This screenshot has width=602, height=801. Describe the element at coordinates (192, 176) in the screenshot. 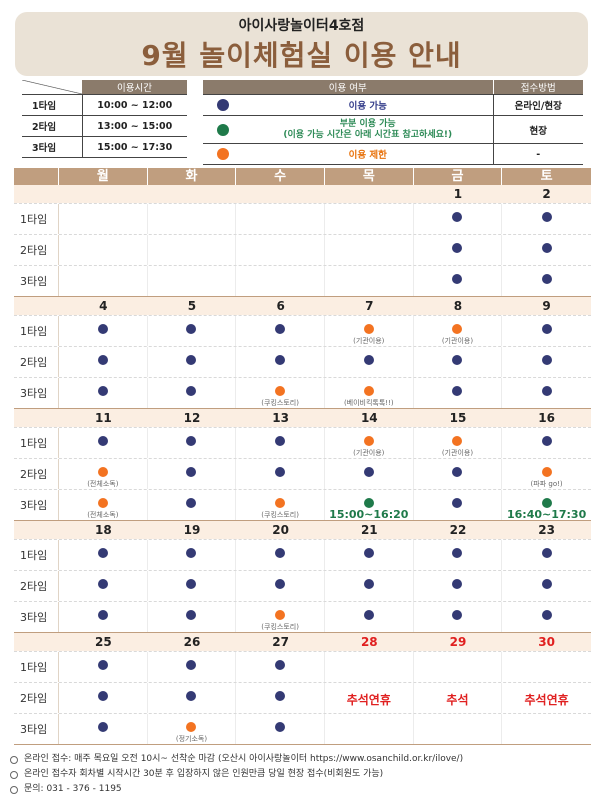

I see `weekday-tue: 화` at that location.